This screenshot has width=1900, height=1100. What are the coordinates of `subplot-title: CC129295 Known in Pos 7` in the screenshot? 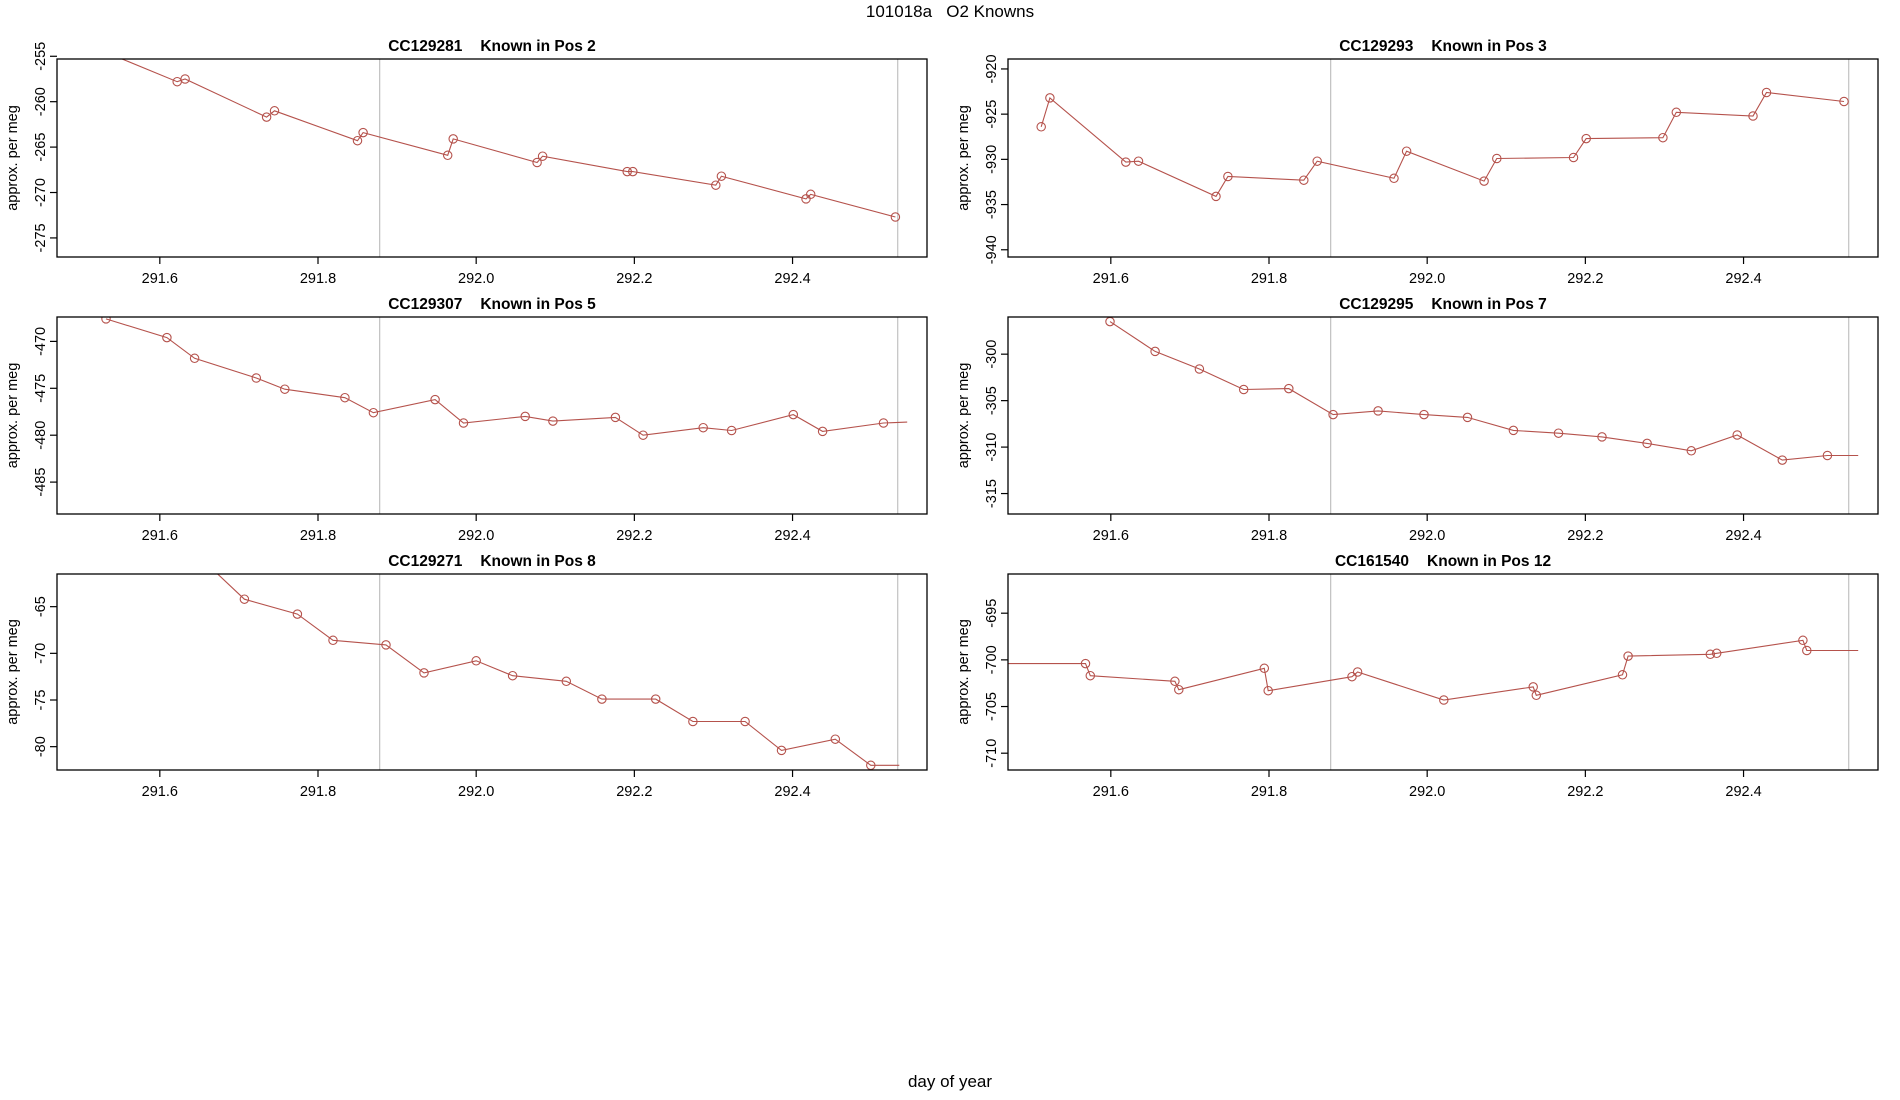 It's located at (1443, 304).